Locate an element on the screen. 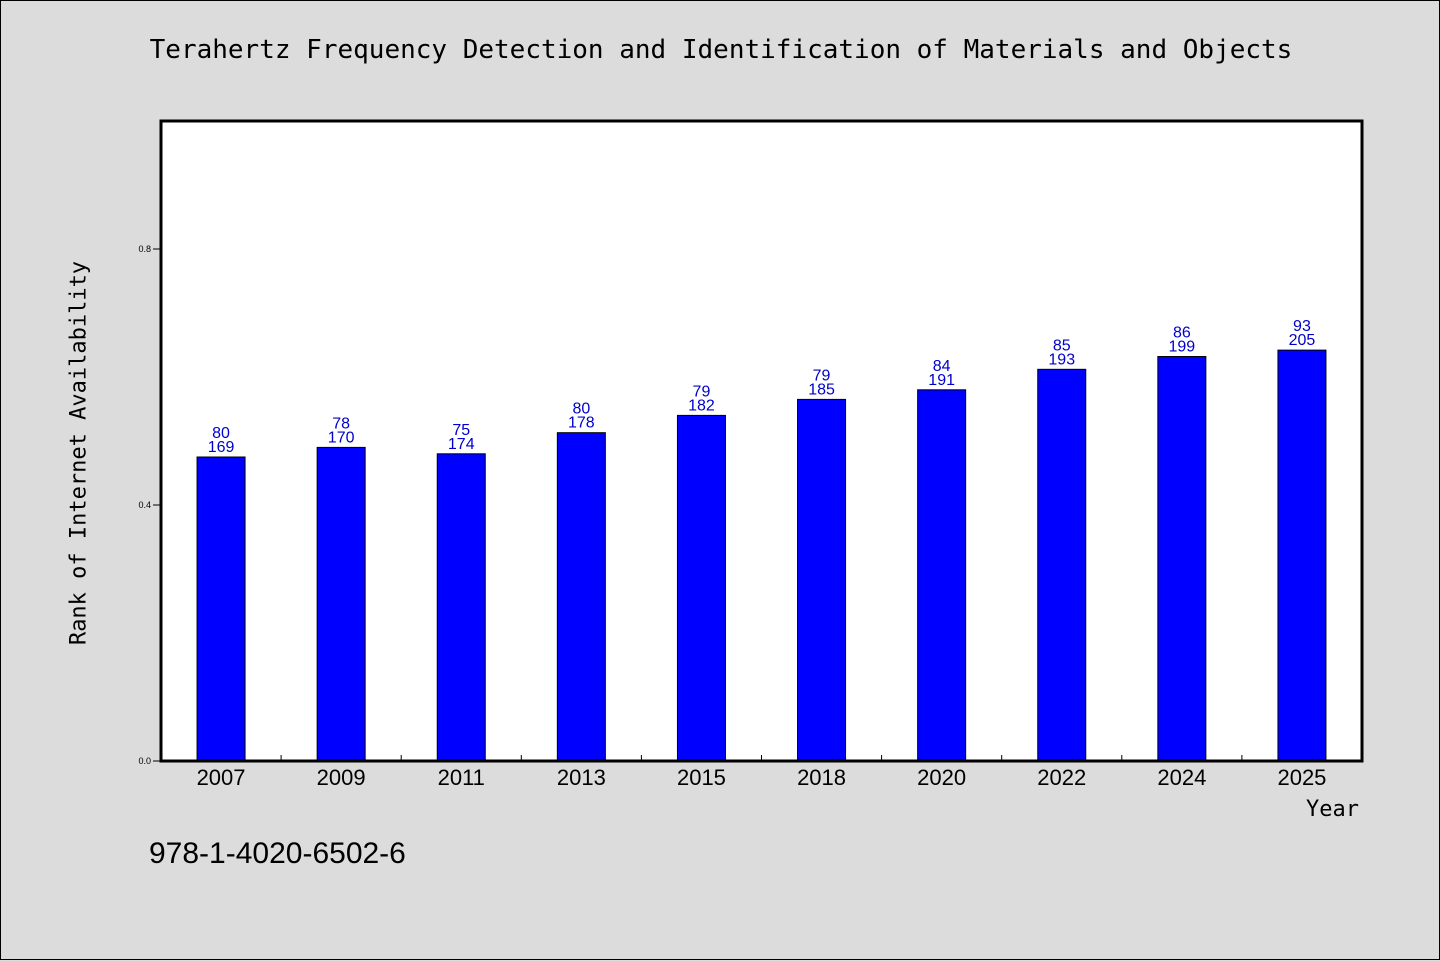 This screenshot has height=961, width=1440. data-label-bottom: 182 is located at coordinates (701, 405).